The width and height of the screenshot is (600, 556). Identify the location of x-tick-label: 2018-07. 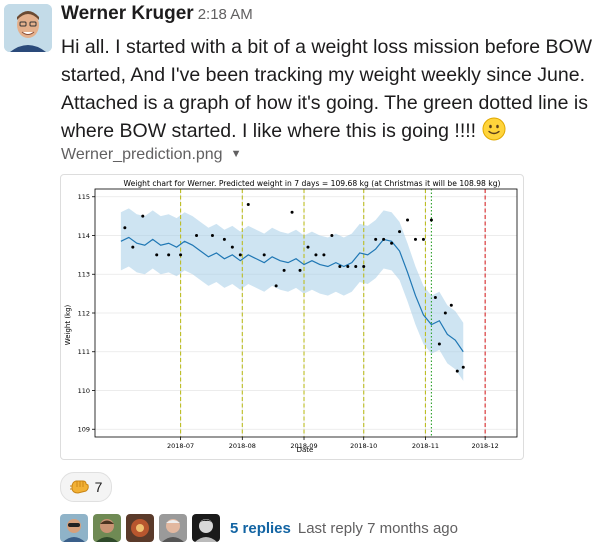
(180, 446).